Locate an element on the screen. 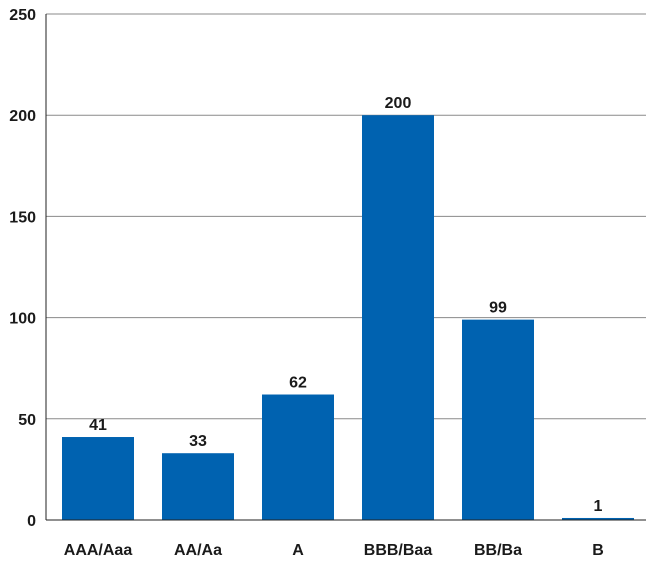  x-tick-label: B is located at coordinates (598, 550).